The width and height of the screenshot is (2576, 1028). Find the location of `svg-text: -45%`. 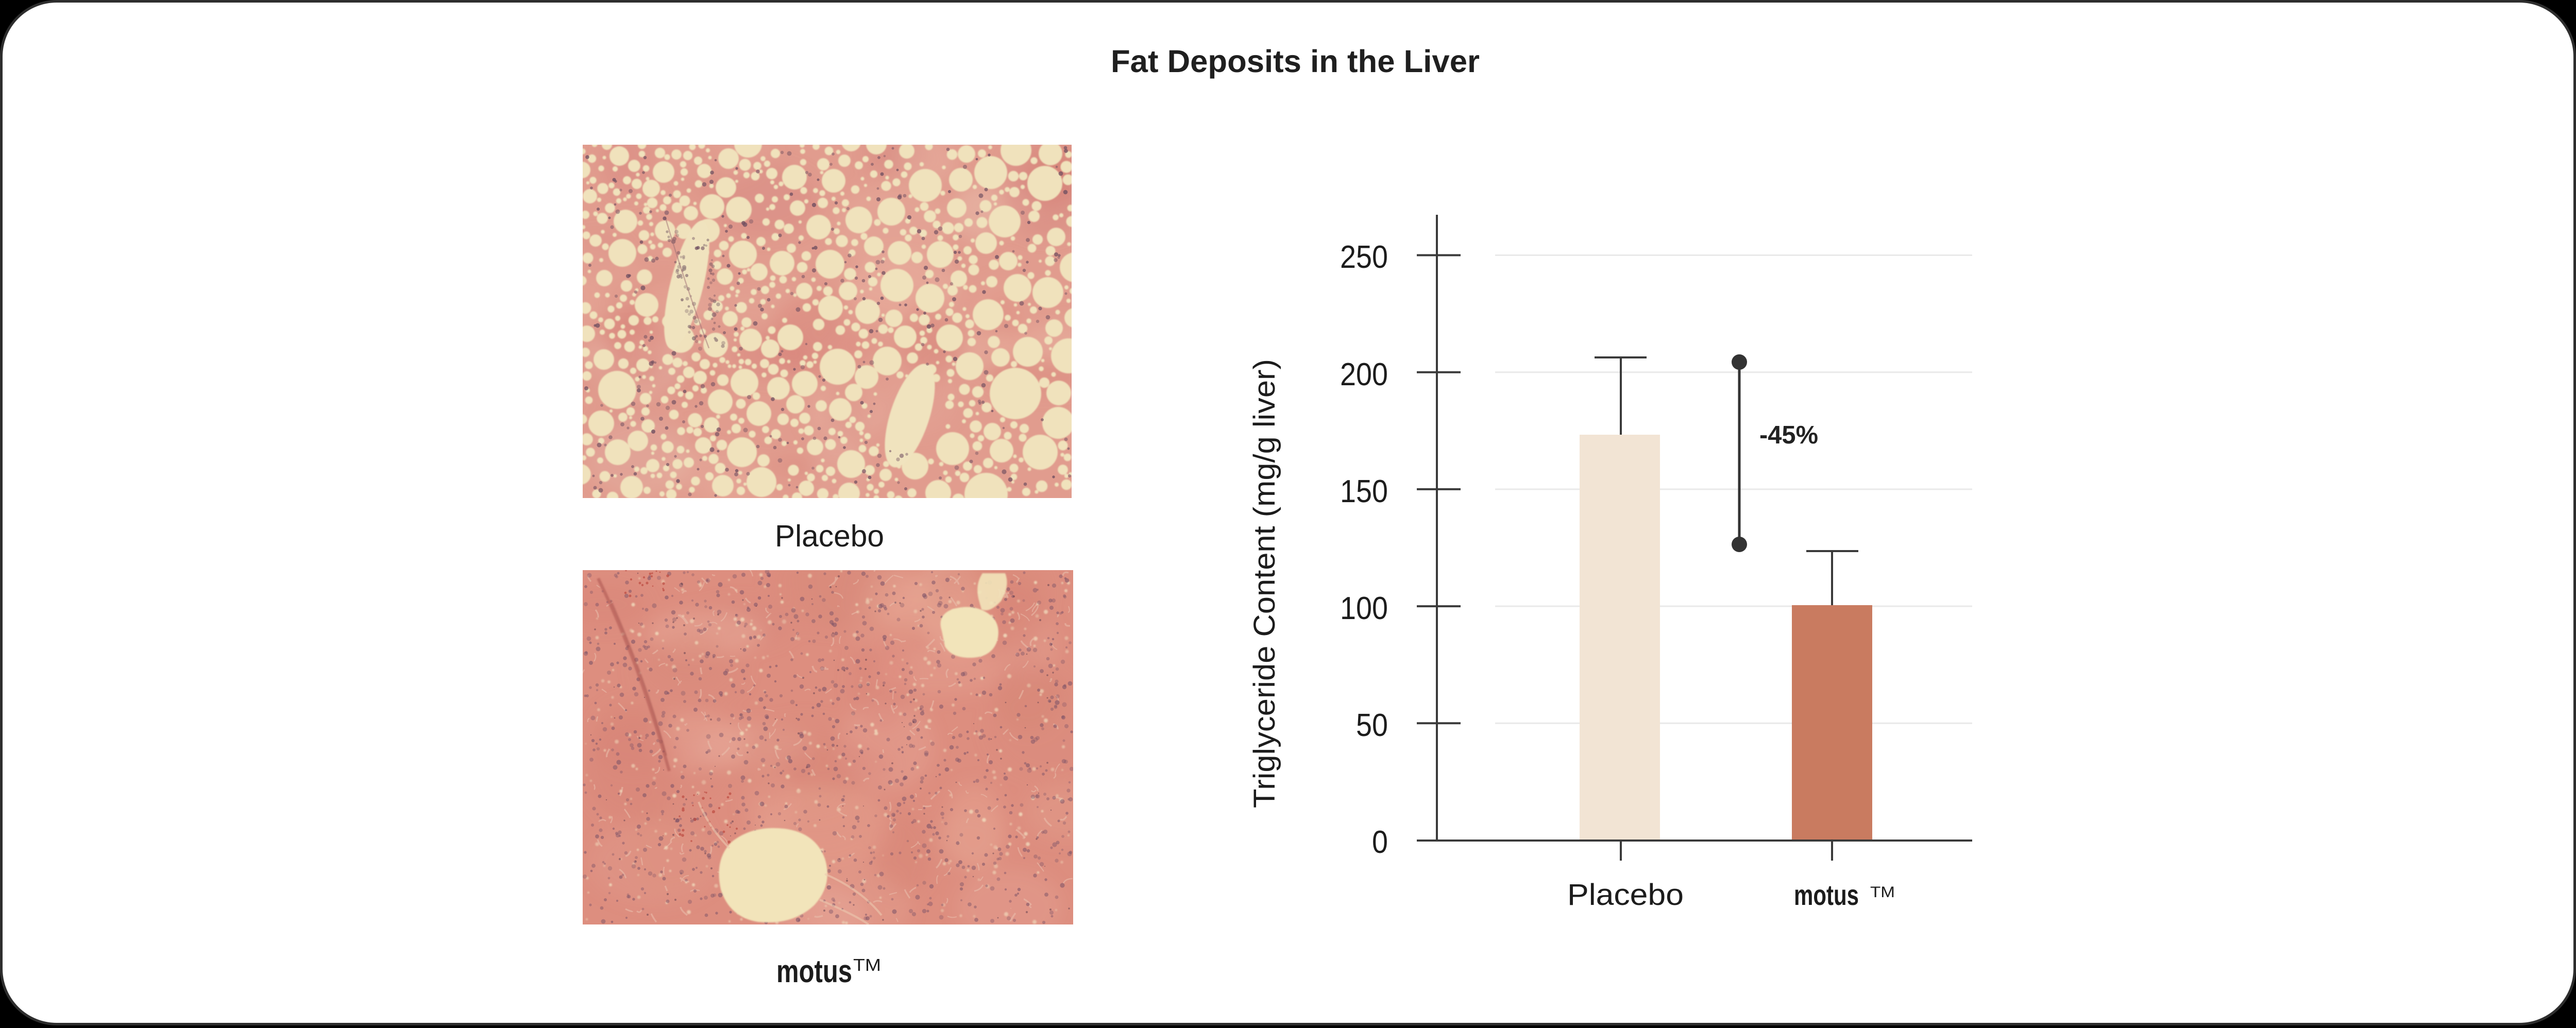

svg-text: -45% is located at coordinates (1788, 435).